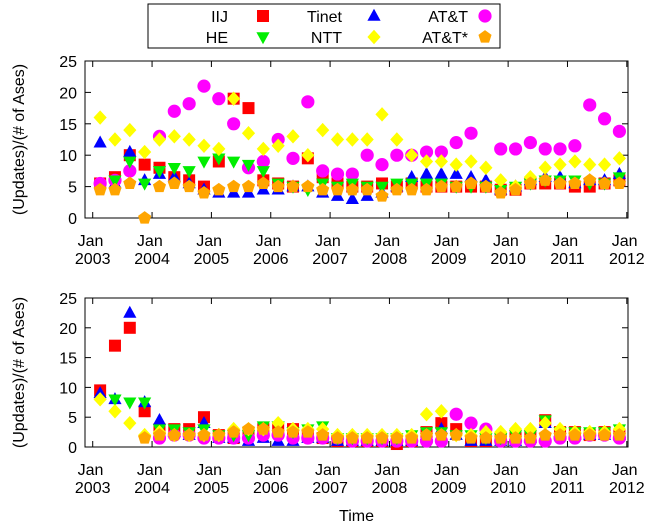 The height and width of the screenshot is (526, 649). I want to click on x-tick-label: Jan 2012, so click(627, 250).